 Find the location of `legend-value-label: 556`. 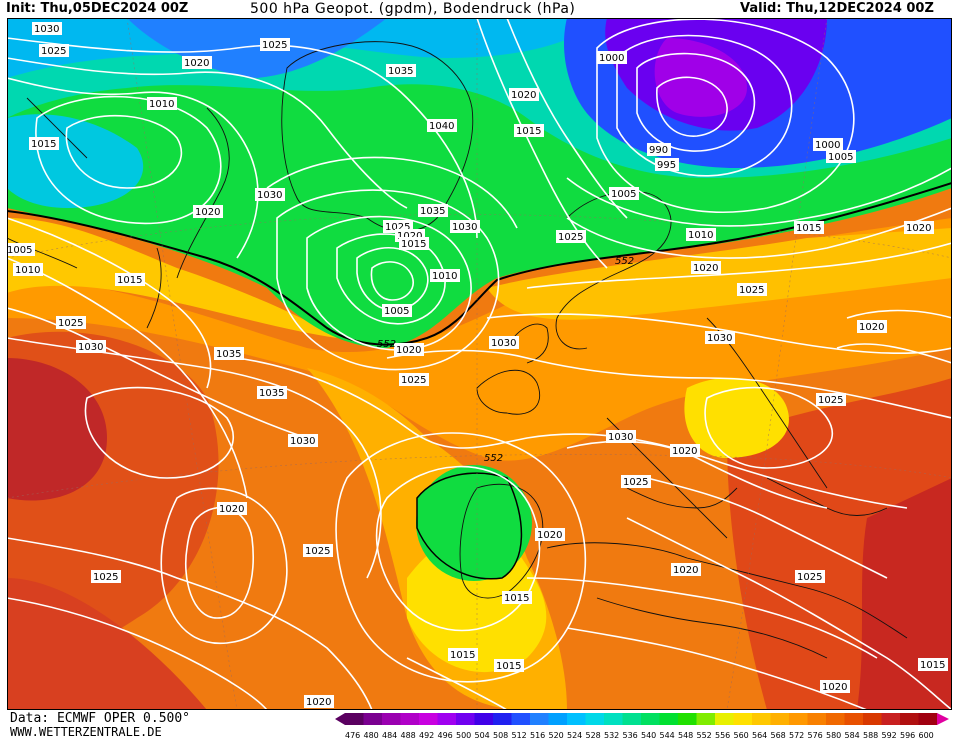

legend-value-label: 556 is located at coordinates (722, 735).